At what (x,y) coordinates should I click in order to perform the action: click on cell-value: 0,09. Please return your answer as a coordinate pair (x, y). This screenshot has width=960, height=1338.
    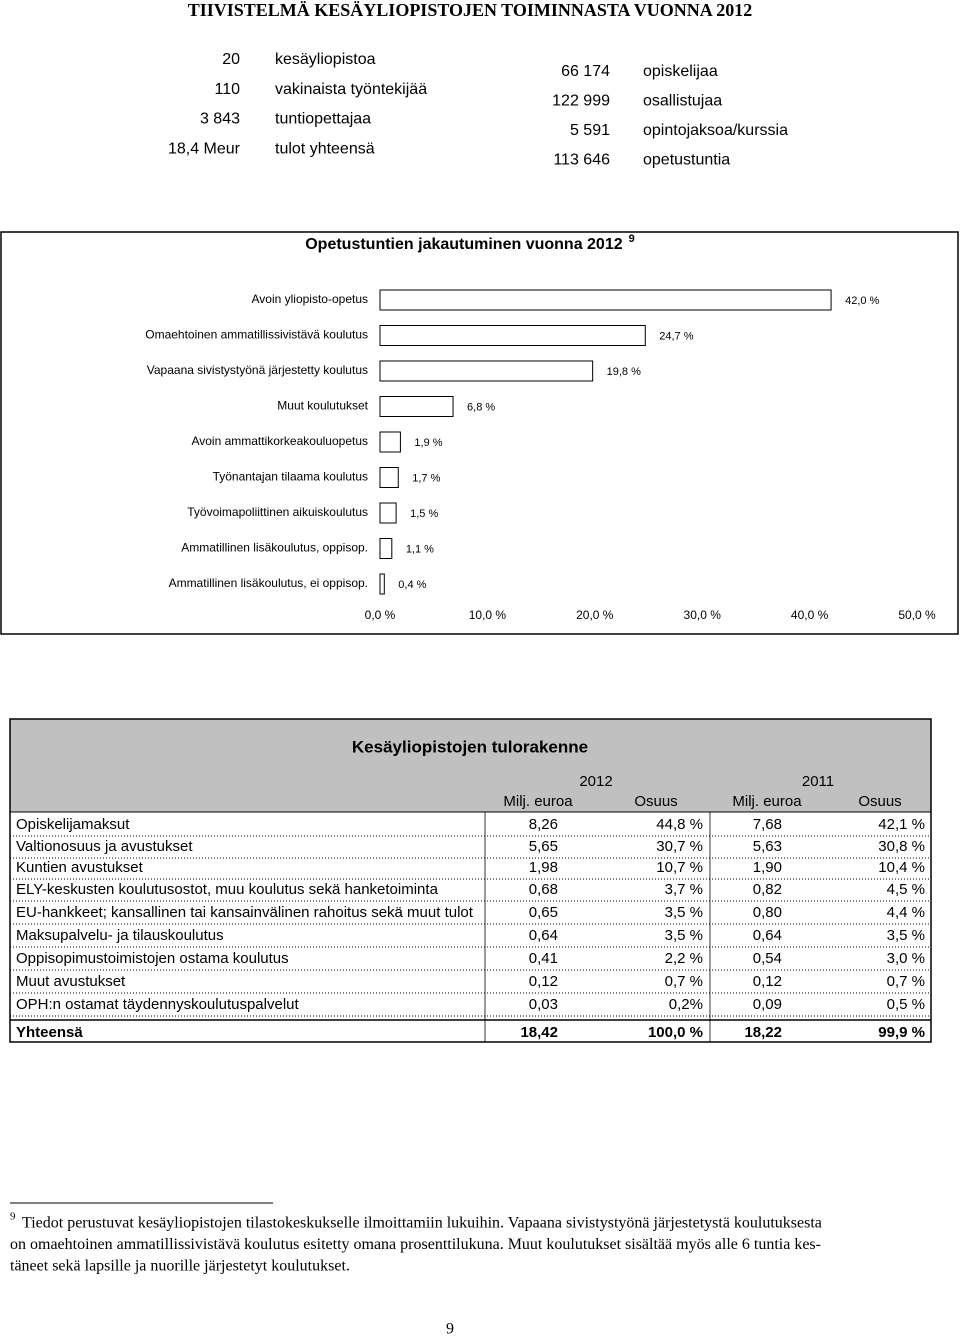
    Looking at the image, I should click on (767, 1004).